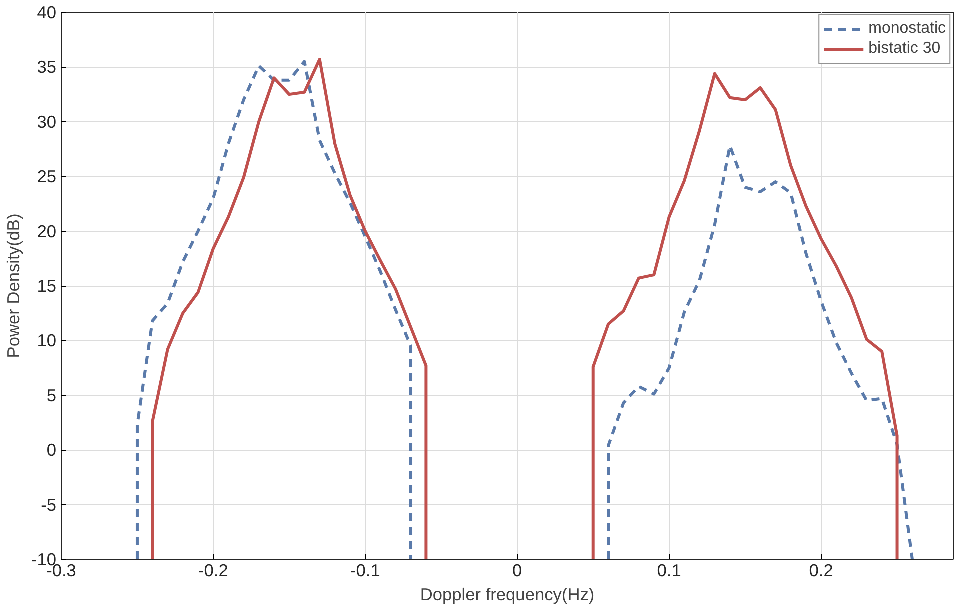  I want to click on y-tick-label: 15, so click(47, 286).